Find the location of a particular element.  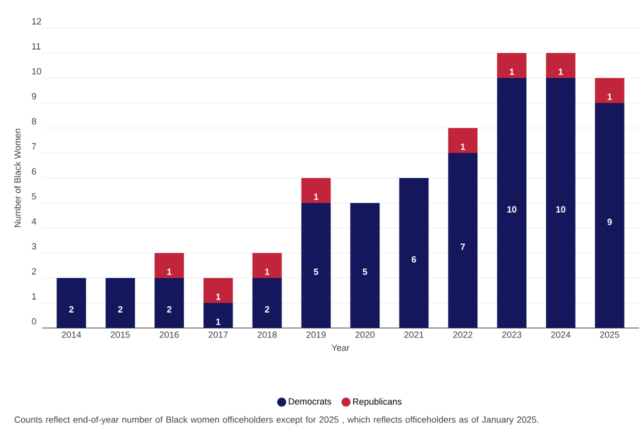

y-tick-label: 8 is located at coordinates (34, 121).